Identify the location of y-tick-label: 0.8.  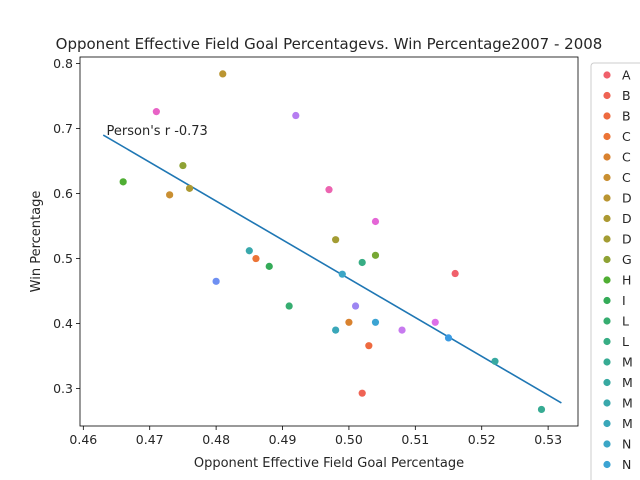
(63, 63).